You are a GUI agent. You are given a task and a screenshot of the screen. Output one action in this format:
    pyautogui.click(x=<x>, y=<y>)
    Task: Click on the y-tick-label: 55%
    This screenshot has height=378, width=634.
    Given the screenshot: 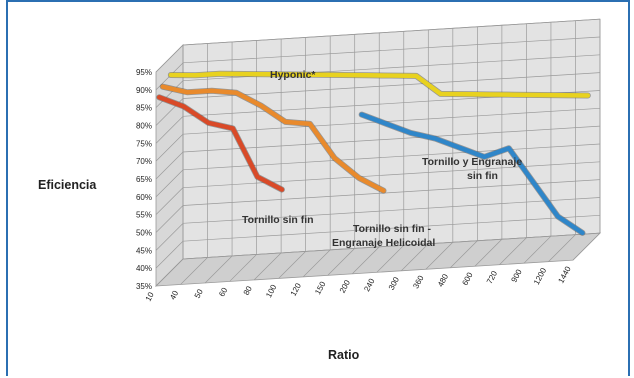 What is the action you would take?
    pyautogui.click(x=144, y=215)
    